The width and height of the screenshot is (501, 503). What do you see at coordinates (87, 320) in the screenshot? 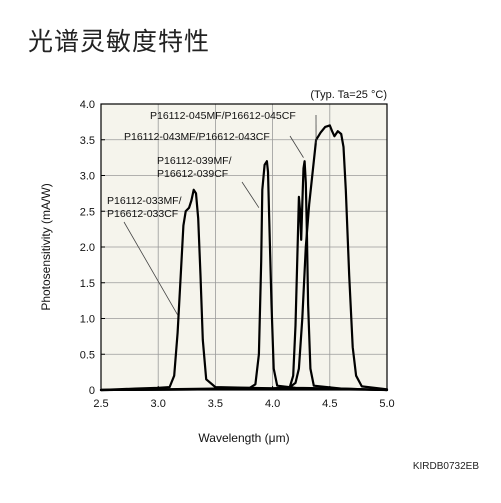
I see `y-tick-label: 1.0` at bounding box center [87, 320].